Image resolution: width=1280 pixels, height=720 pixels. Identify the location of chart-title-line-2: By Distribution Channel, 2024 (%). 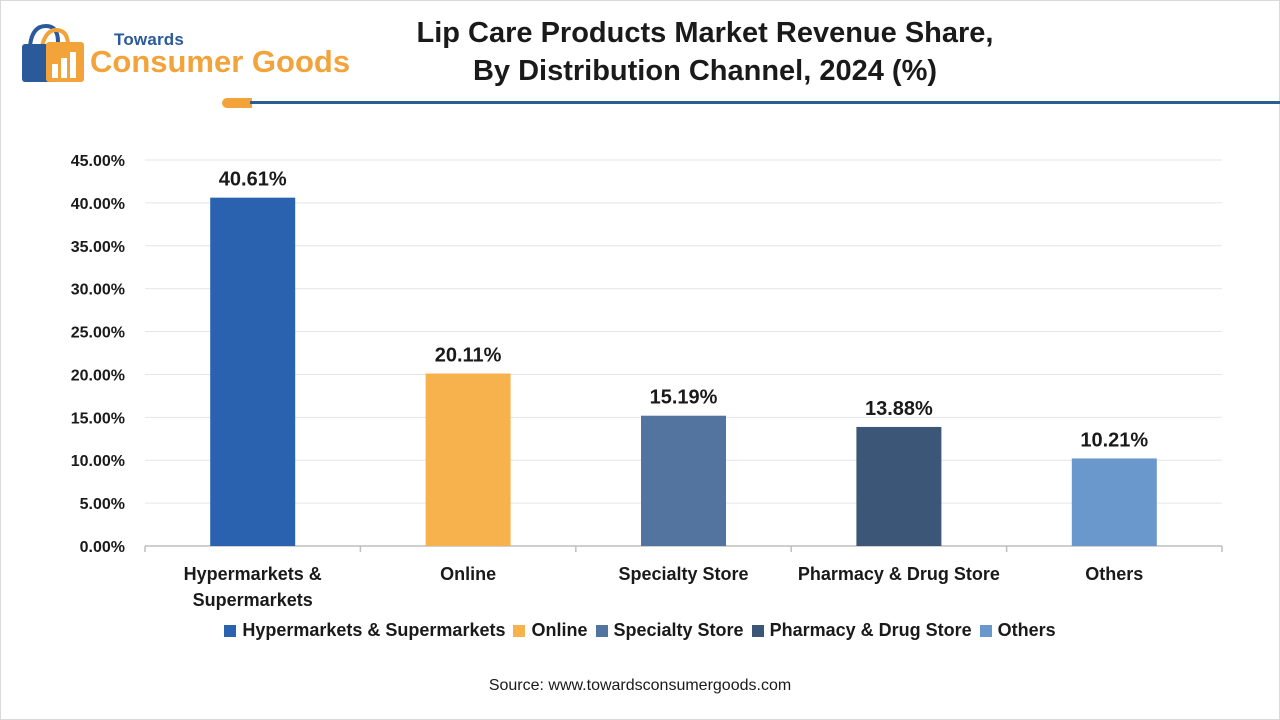
(705, 71).